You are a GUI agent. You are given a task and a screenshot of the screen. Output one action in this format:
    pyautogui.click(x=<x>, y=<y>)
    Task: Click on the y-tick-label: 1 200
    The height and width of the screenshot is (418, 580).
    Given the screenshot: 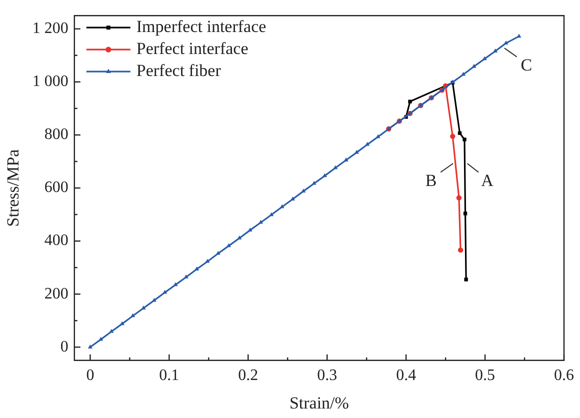 What is the action you would take?
    pyautogui.click(x=50, y=29)
    